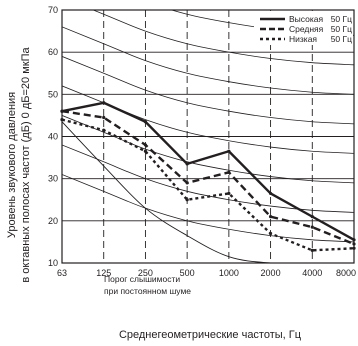 The image size is (358, 346). What do you see at coordinates (303, 39) in the screenshot?
I see `legend-label-2: Низкая` at bounding box center [303, 39].